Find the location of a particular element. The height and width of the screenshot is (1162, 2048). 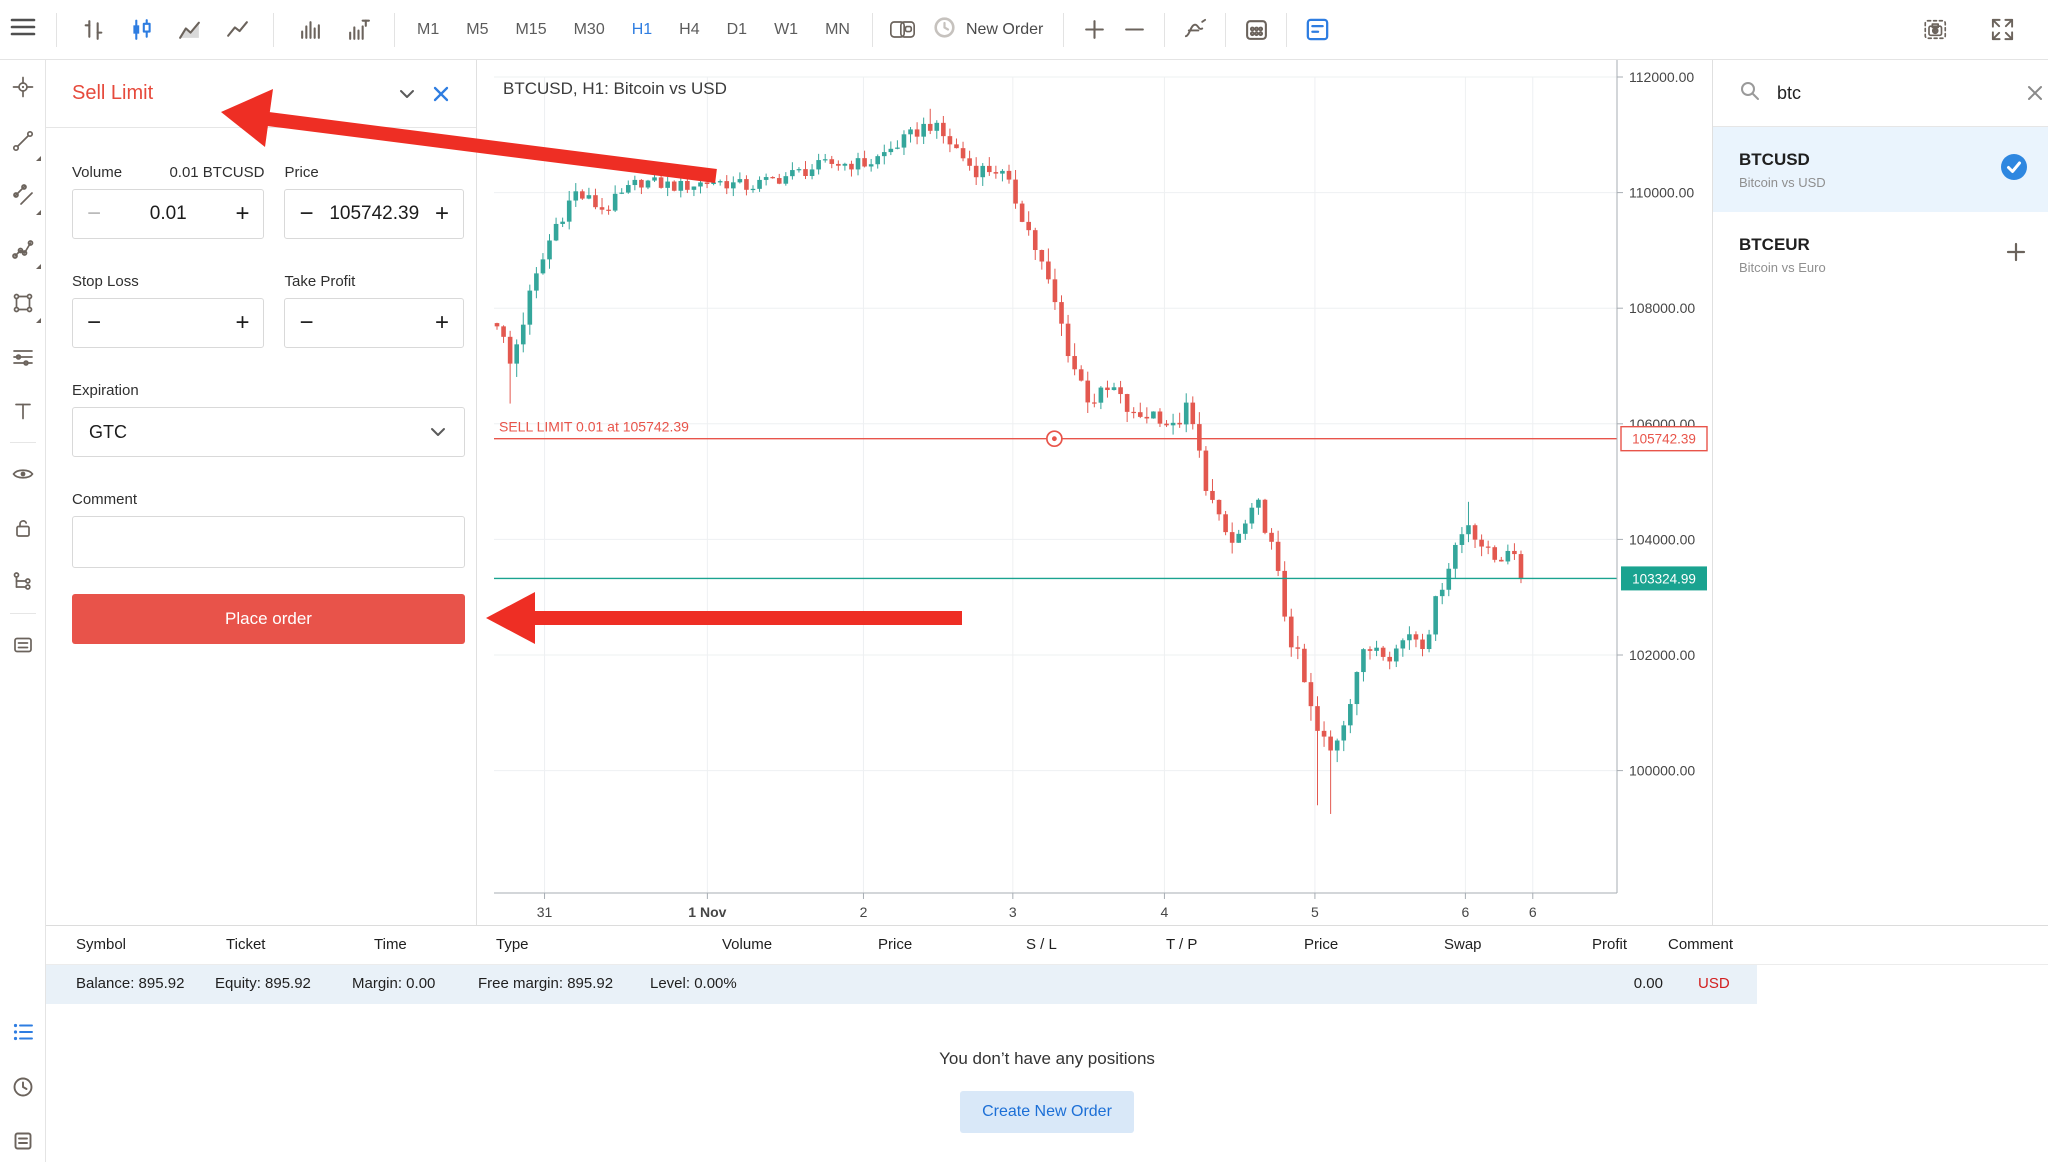

svg-text: 112000.00 is located at coordinates (1661, 77).